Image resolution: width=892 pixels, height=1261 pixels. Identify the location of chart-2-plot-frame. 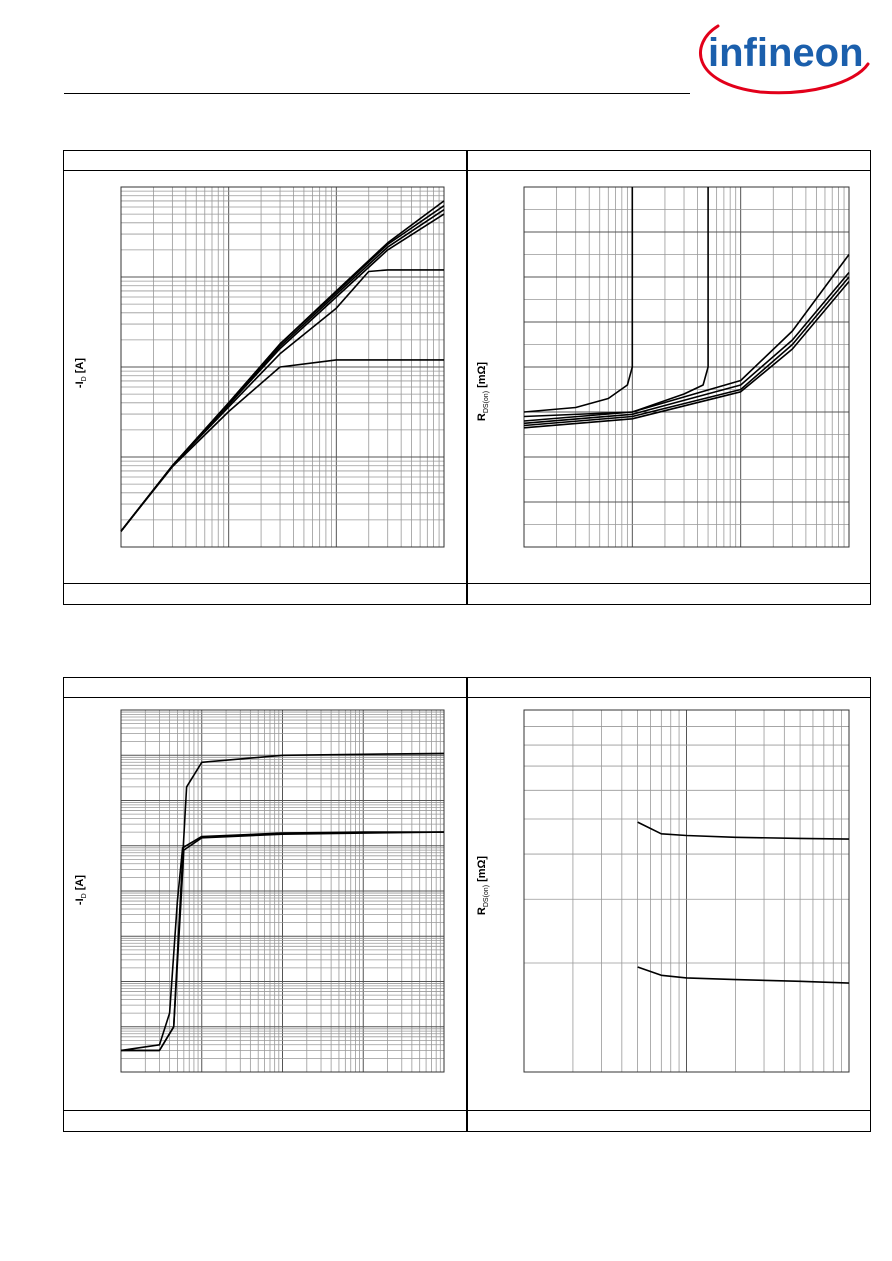
(686, 367).